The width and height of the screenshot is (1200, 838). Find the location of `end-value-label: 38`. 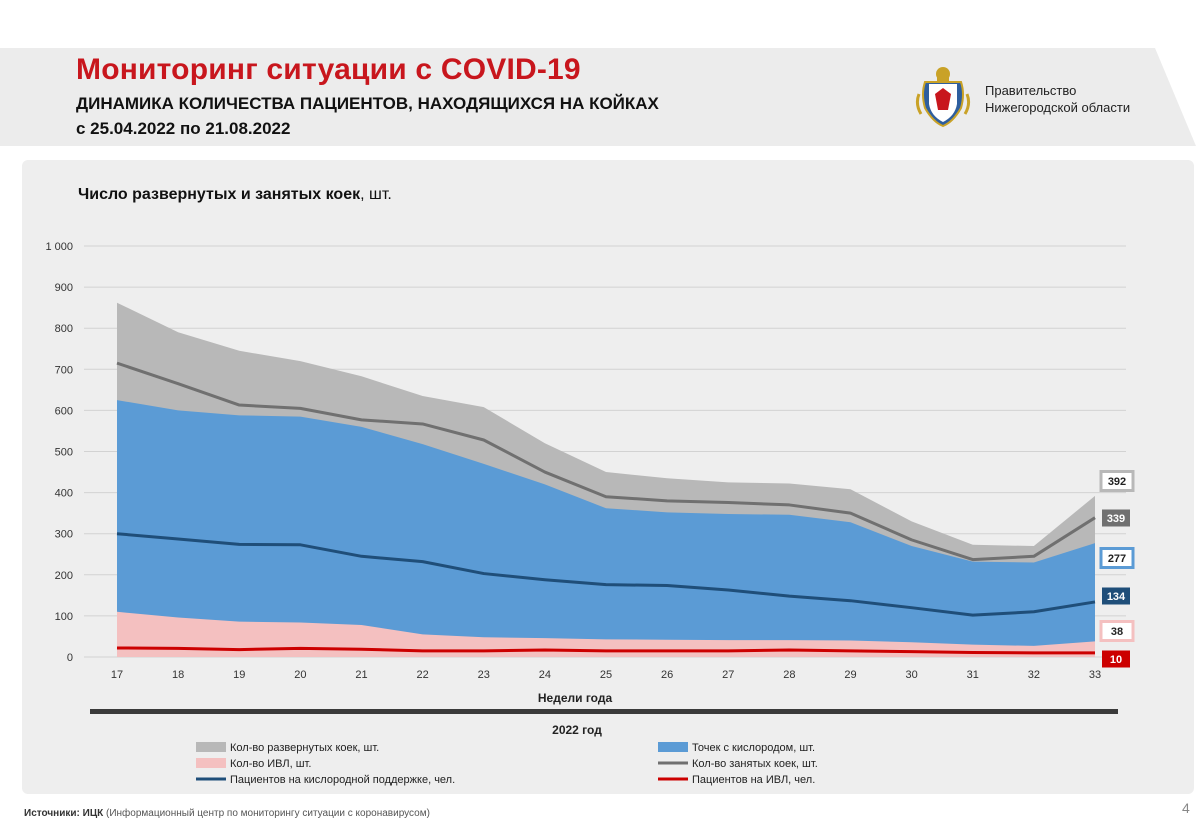

end-value-label: 38 is located at coordinates (1117, 632).